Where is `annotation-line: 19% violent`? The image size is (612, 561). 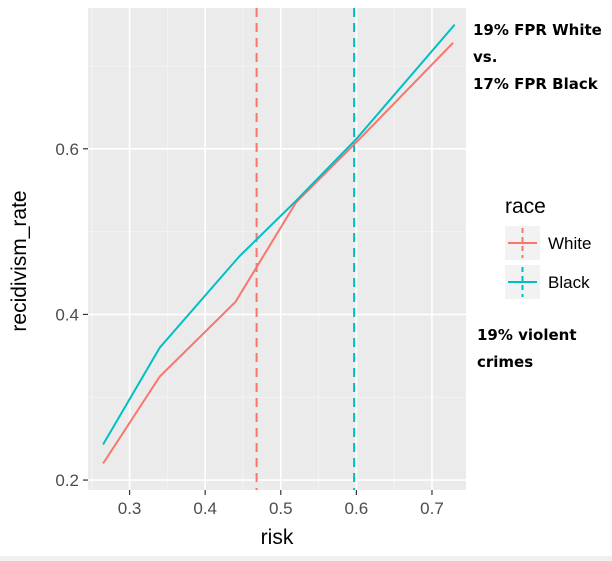 annotation-line: 19% violent is located at coordinates (527, 335).